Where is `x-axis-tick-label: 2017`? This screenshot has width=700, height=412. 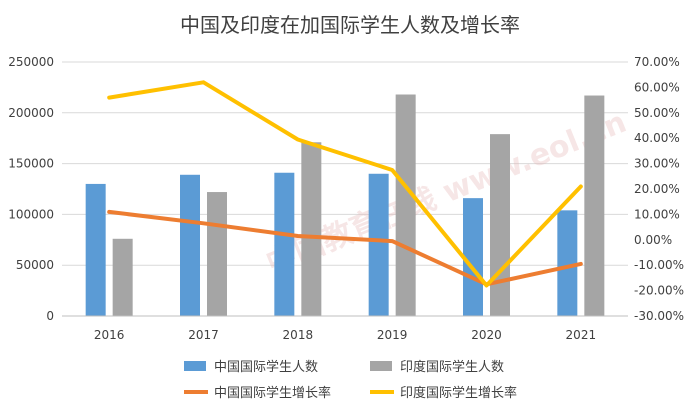 x-axis-tick-label: 2017 is located at coordinates (203, 335).